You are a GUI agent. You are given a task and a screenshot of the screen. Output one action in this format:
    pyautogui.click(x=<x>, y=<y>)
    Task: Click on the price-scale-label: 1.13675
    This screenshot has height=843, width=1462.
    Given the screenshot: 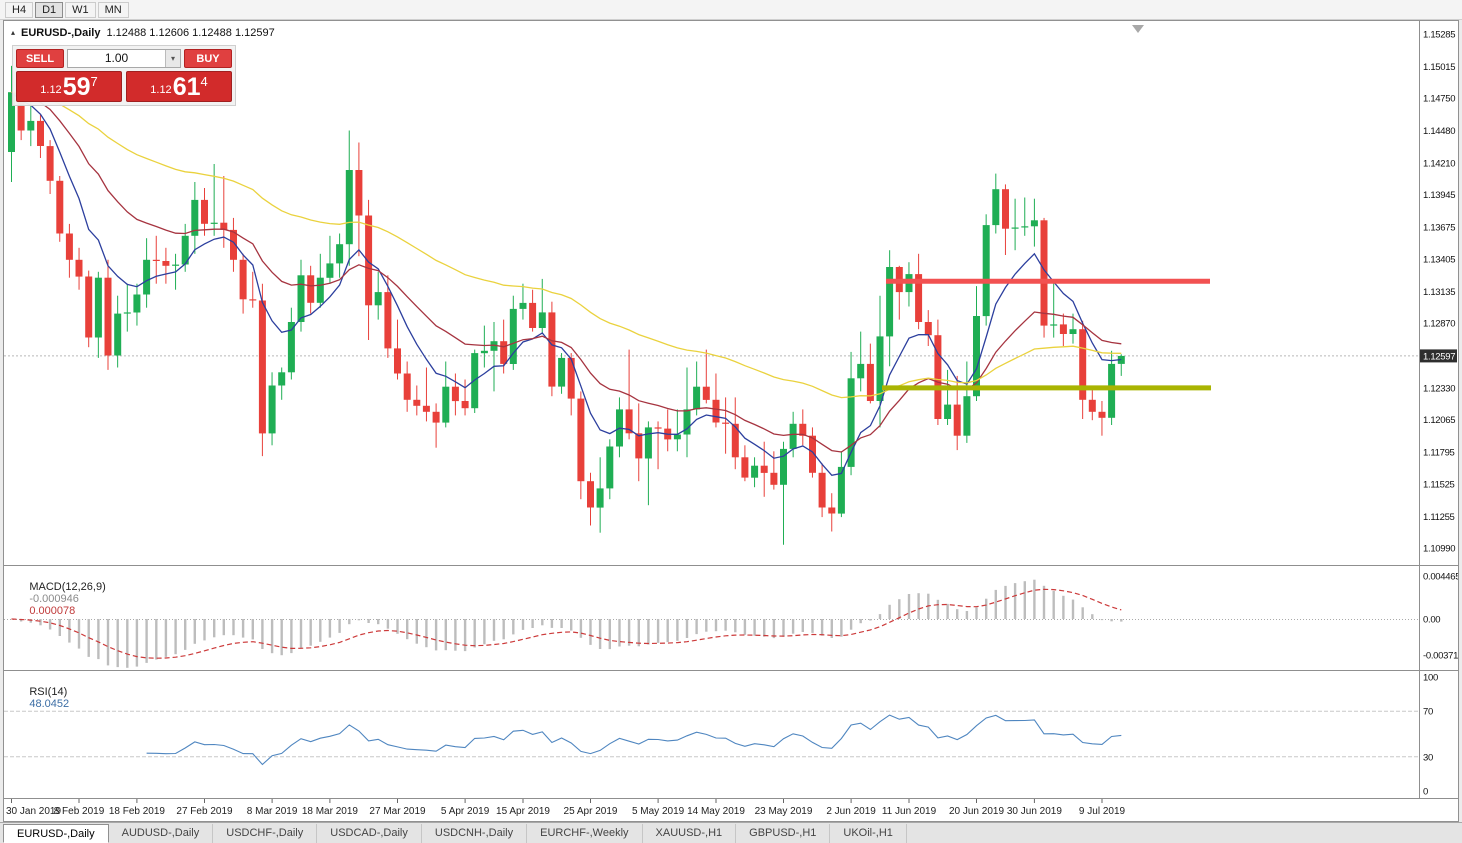 What is the action you would take?
    pyautogui.click(x=1439, y=227)
    